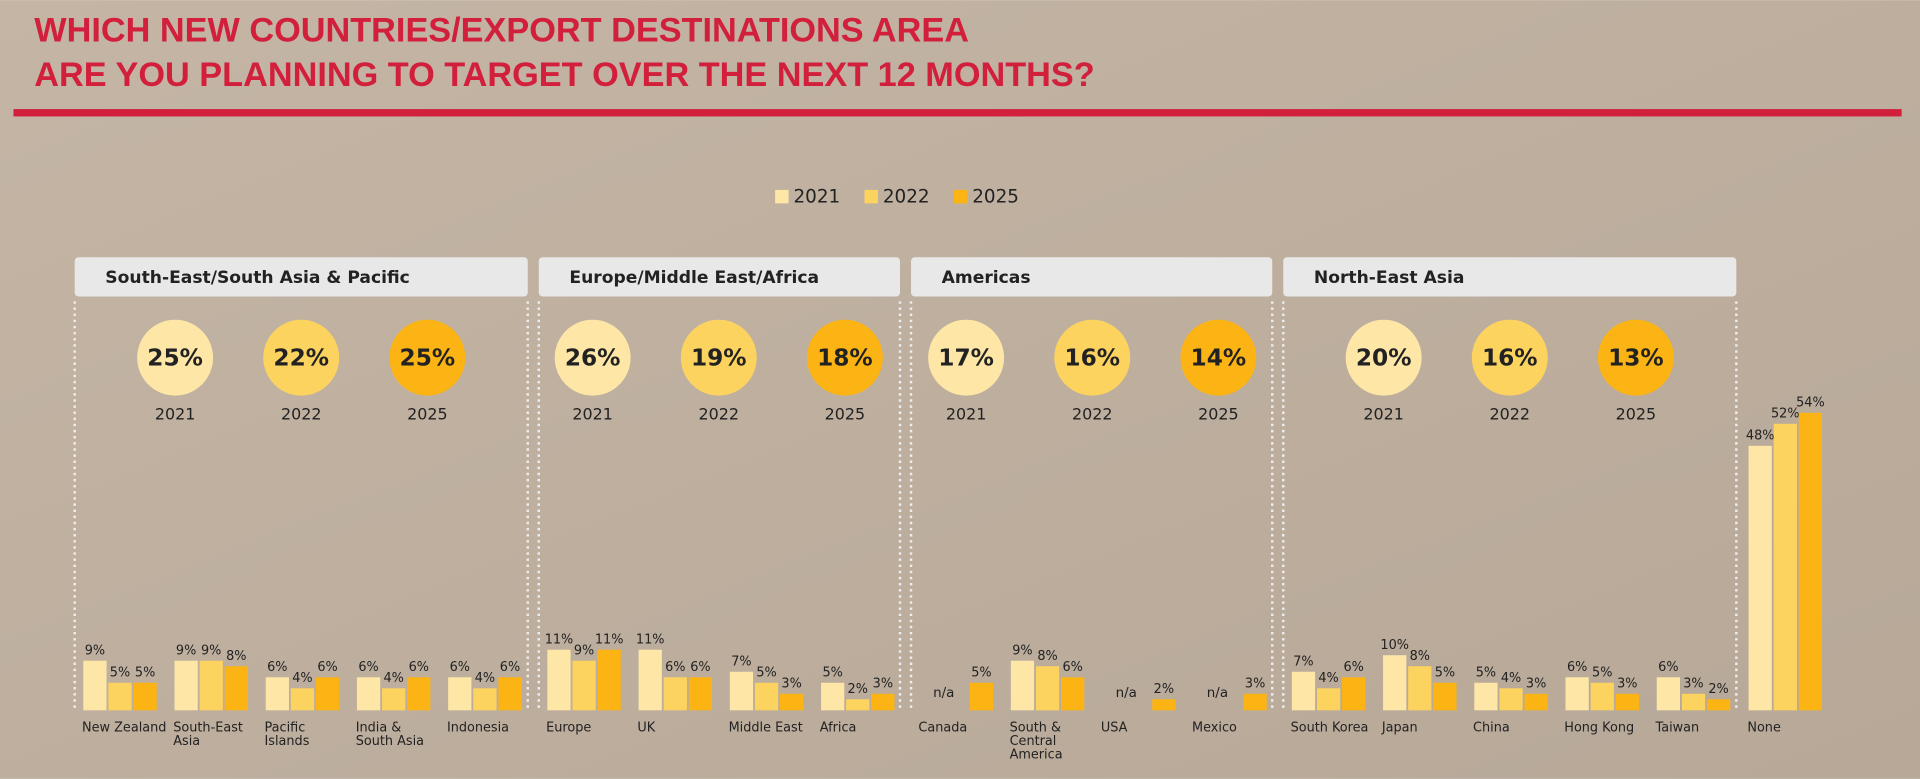  I want to click on category-label-line: America, so click(1036, 754).